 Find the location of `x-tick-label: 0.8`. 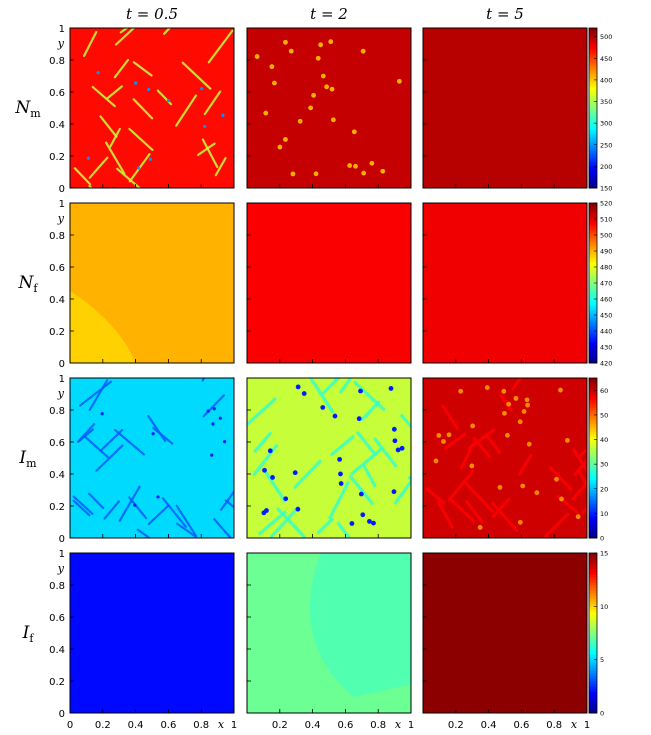

x-tick-label: 0.8 is located at coordinates (201, 725).